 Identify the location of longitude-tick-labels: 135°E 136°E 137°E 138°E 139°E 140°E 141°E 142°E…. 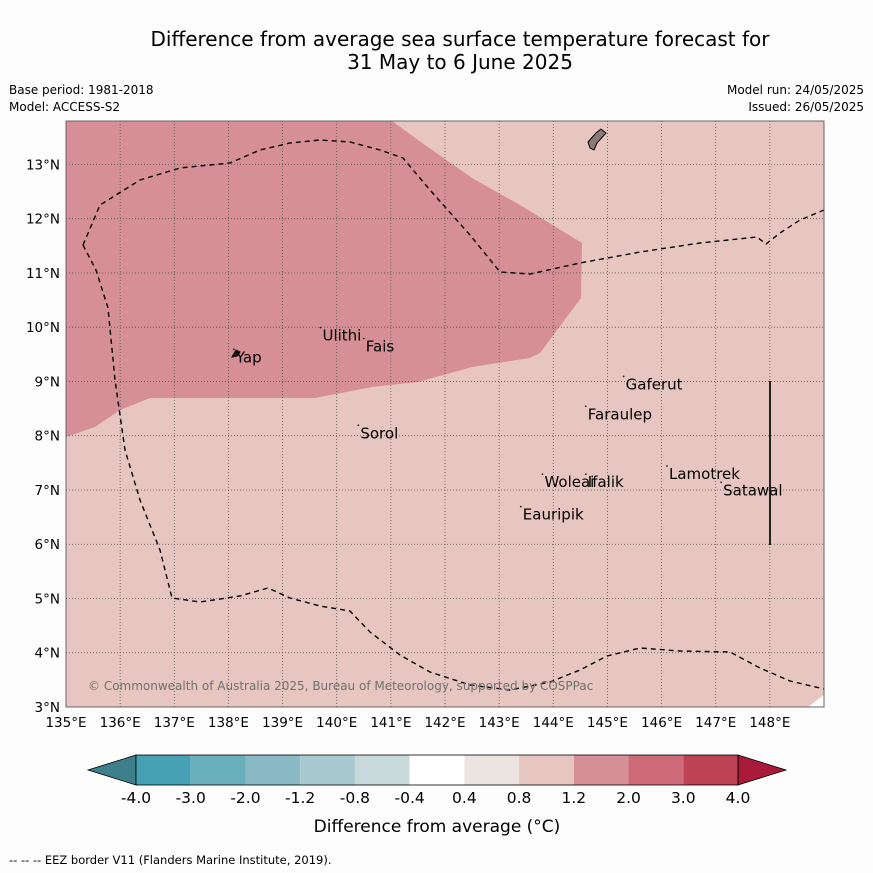
(417, 723).